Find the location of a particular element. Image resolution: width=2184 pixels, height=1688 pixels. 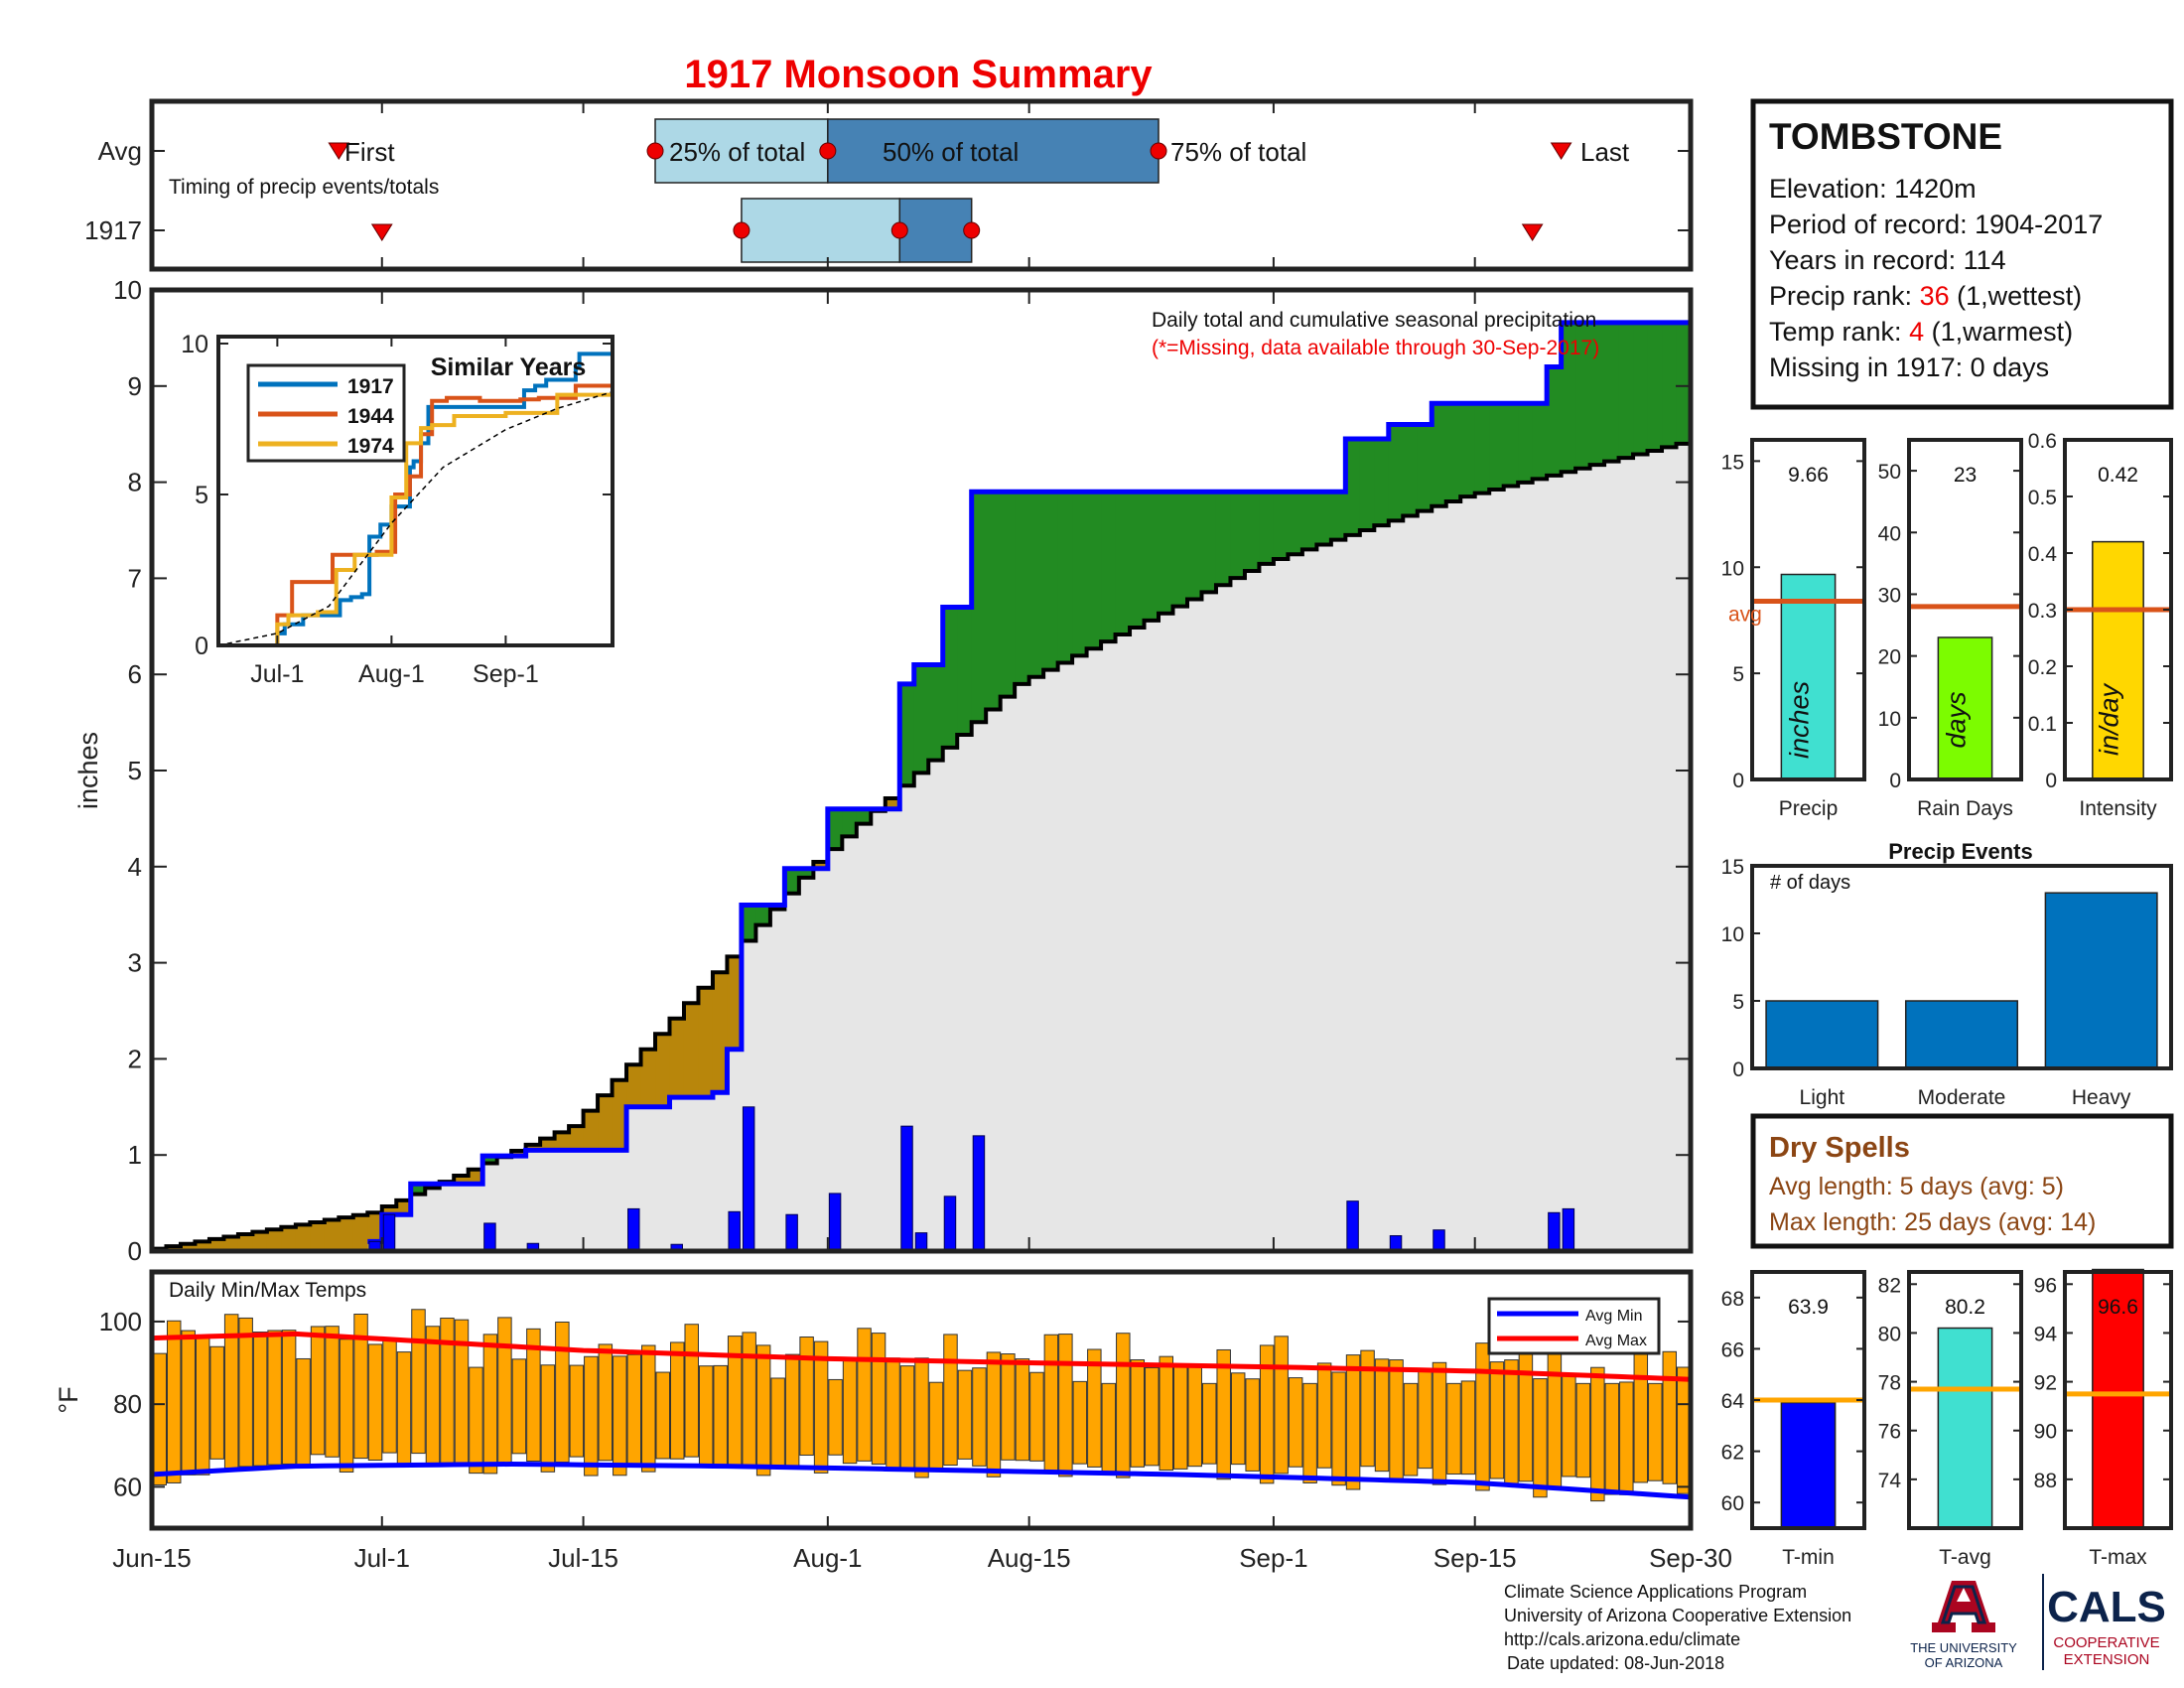

temps-title: Daily Min/Max Temps is located at coordinates (267, 1290).